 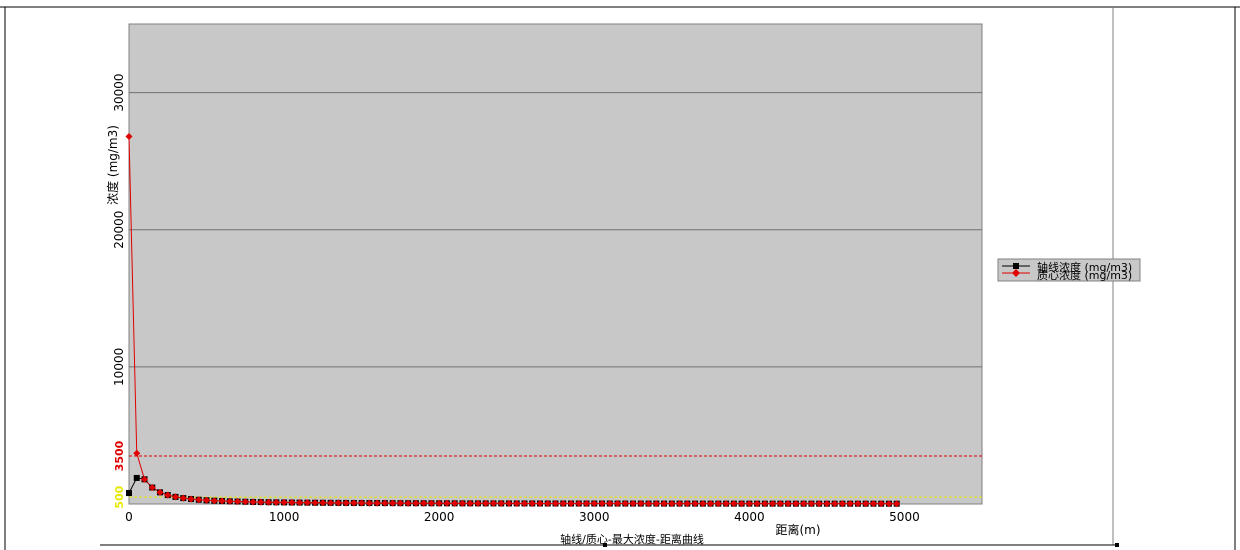 What do you see at coordinates (129, 517) in the screenshot?
I see `x-tick-label-0: 0` at bounding box center [129, 517].